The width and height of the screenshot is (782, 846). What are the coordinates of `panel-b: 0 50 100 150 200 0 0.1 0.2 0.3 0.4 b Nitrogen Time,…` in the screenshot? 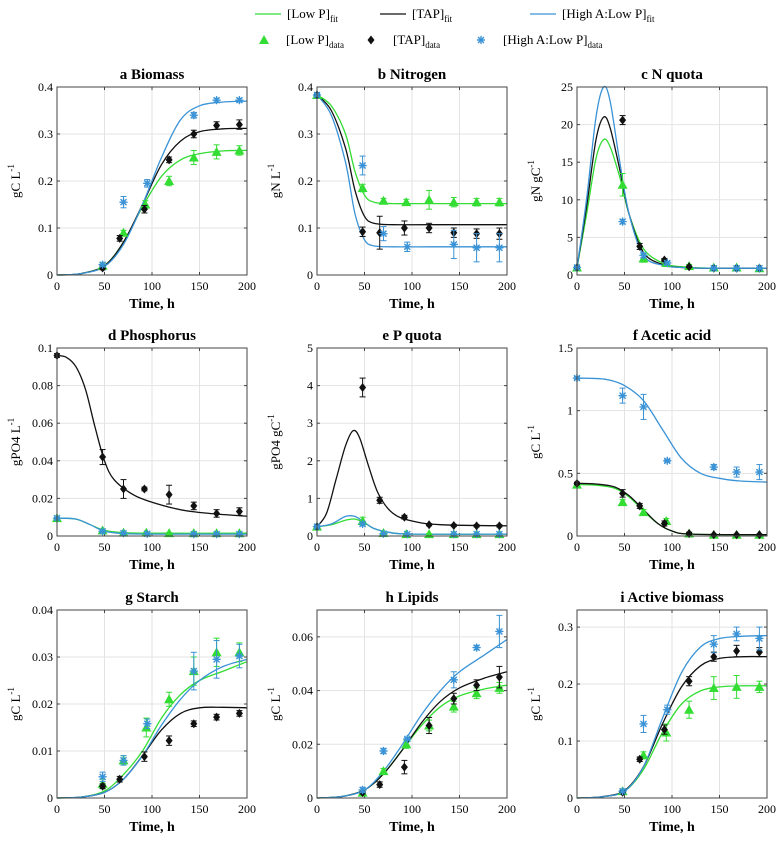 It's located at (391, 189).